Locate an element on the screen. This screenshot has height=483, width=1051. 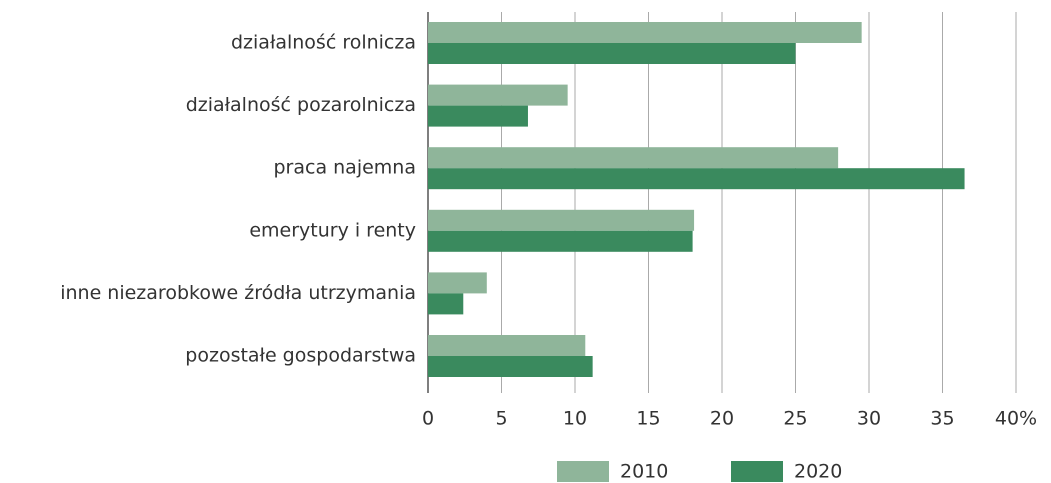
legend-label: 2020 is located at coordinates (818, 472).